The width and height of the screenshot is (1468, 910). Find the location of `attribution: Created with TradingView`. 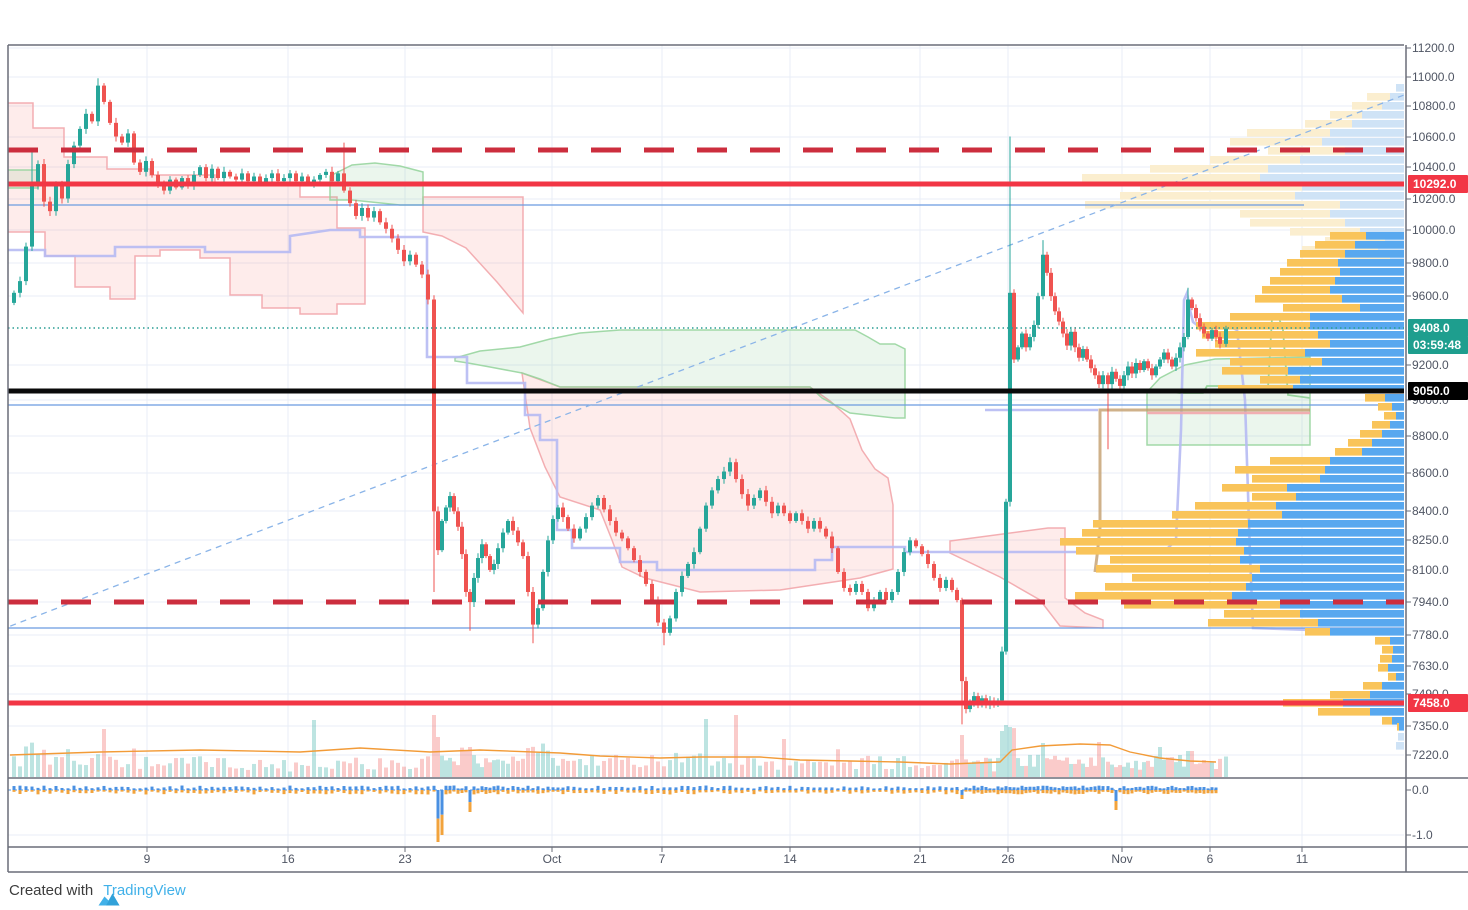

attribution: Created with TradingView is located at coordinates (97, 893).